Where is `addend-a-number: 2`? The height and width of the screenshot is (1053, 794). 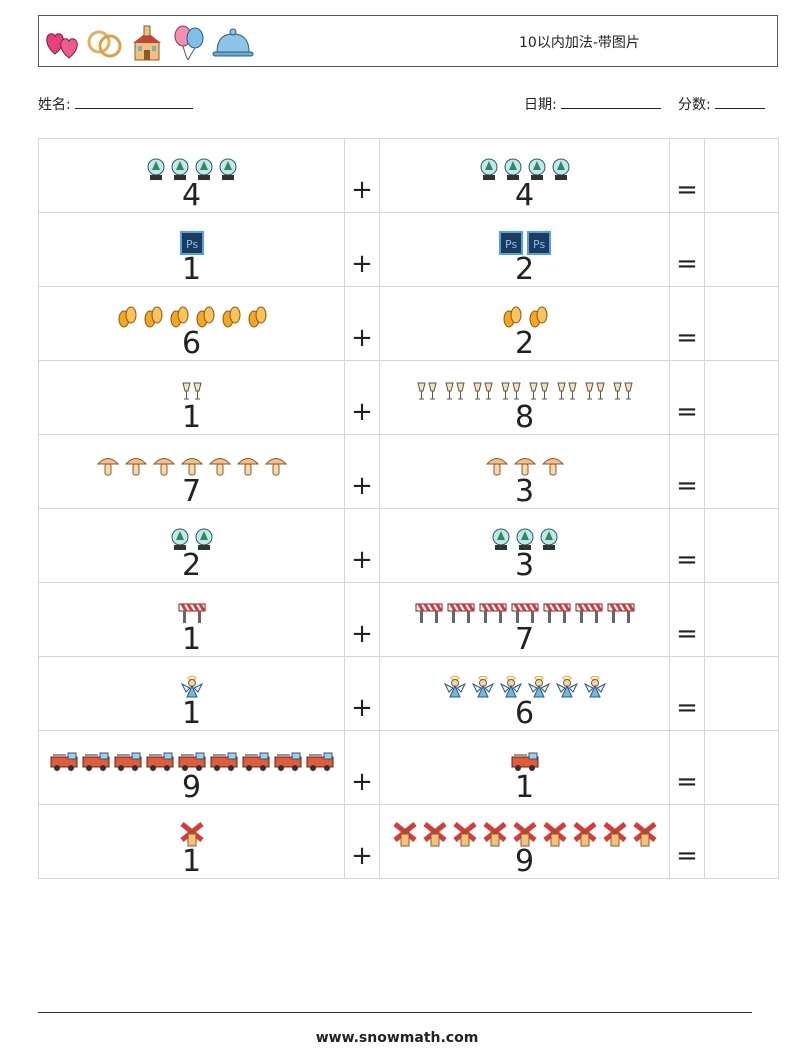
addend-a-number: 2 is located at coordinates (191, 565).